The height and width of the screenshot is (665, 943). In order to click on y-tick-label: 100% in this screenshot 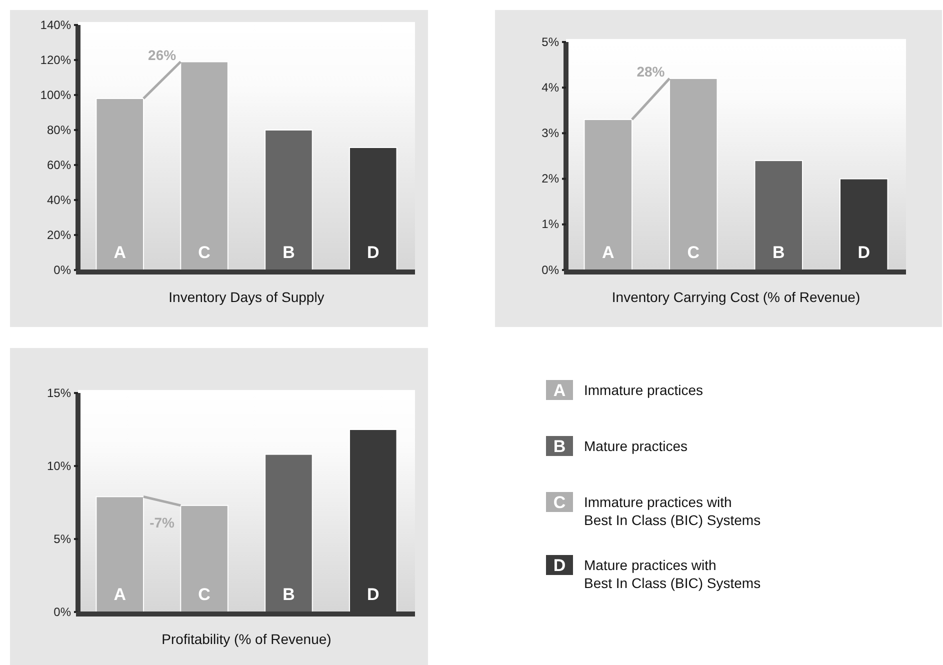, I will do `click(56, 95)`.